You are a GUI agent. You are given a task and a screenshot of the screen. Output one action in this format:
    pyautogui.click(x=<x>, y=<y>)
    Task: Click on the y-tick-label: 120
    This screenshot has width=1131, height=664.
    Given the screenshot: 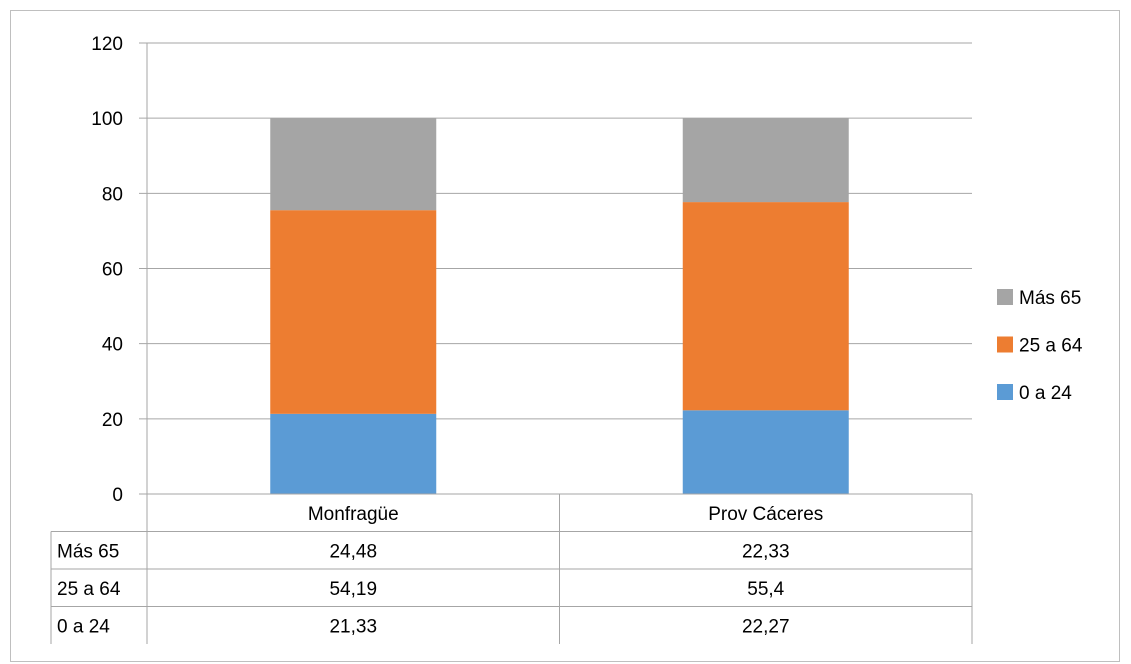 What is the action you would take?
    pyautogui.click(x=107, y=44)
    